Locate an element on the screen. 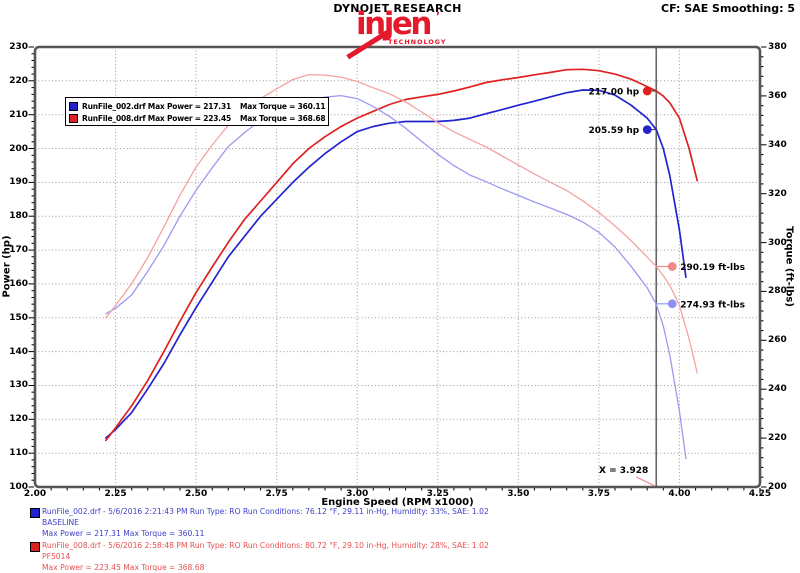 This screenshot has height=573, width=800. legend-torque-label: Max Torque = 360.11 is located at coordinates (283, 106).